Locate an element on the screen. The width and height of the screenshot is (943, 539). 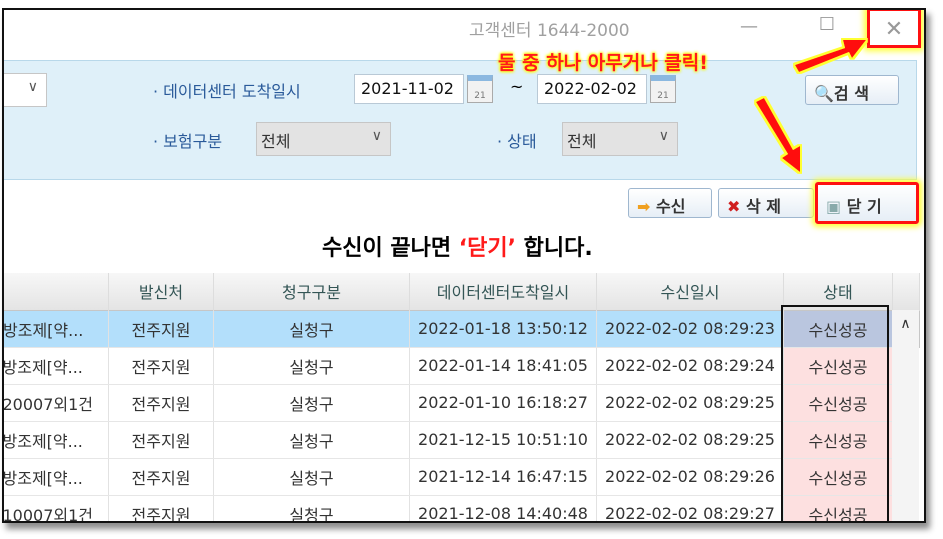
col-header-sender: 발신처 is located at coordinates (161, 291).